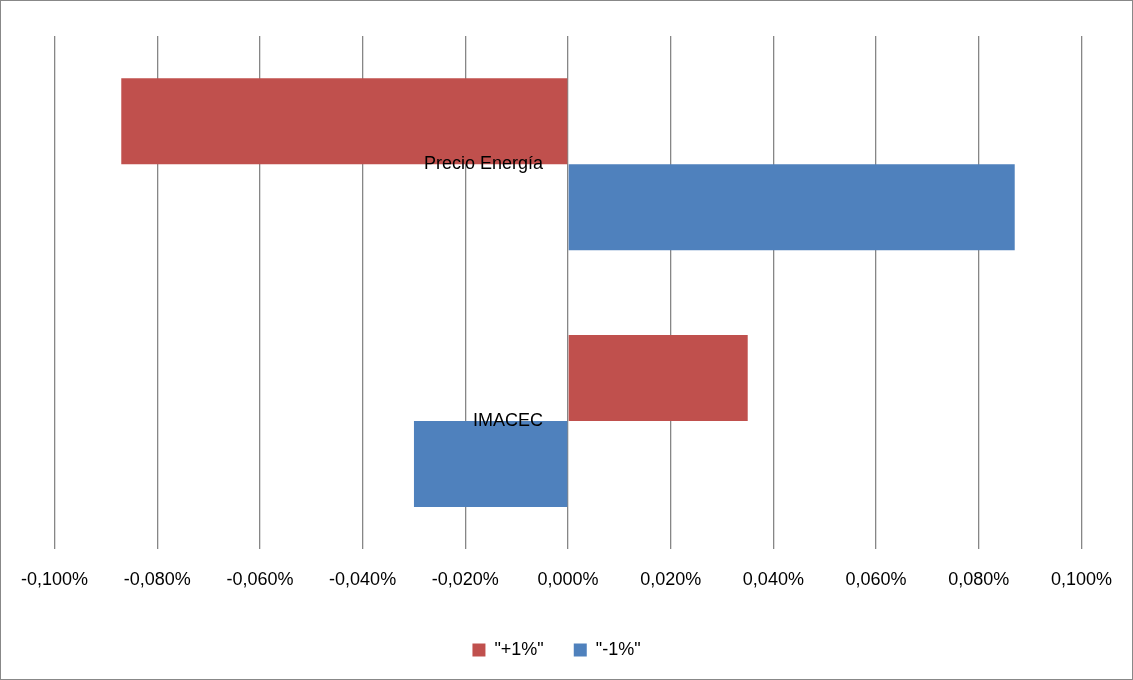 The image size is (1133, 680). I want to click on x-tick-label: 0,080%, so click(979, 579).